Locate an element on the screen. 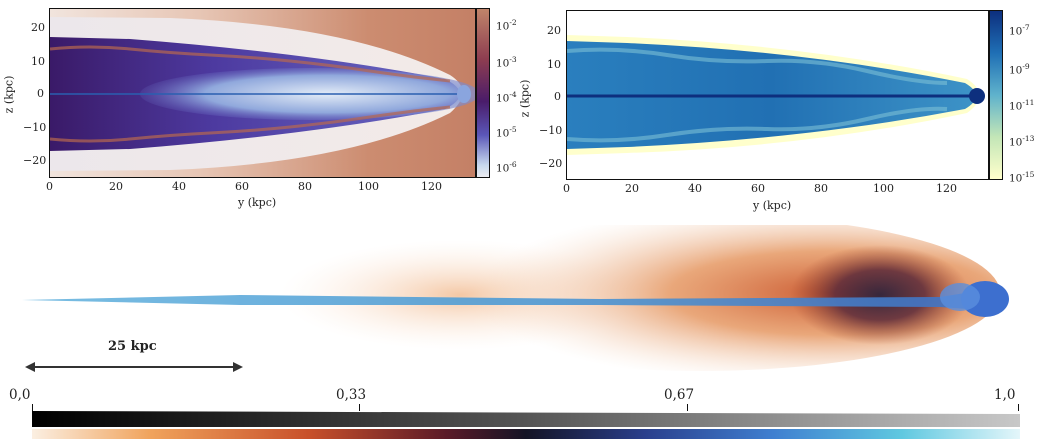 Image resolution: width=1039 pixels, height=439 pixels. colorbar-label: 10⁻¹¹ is located at coordinates (1022, 105).